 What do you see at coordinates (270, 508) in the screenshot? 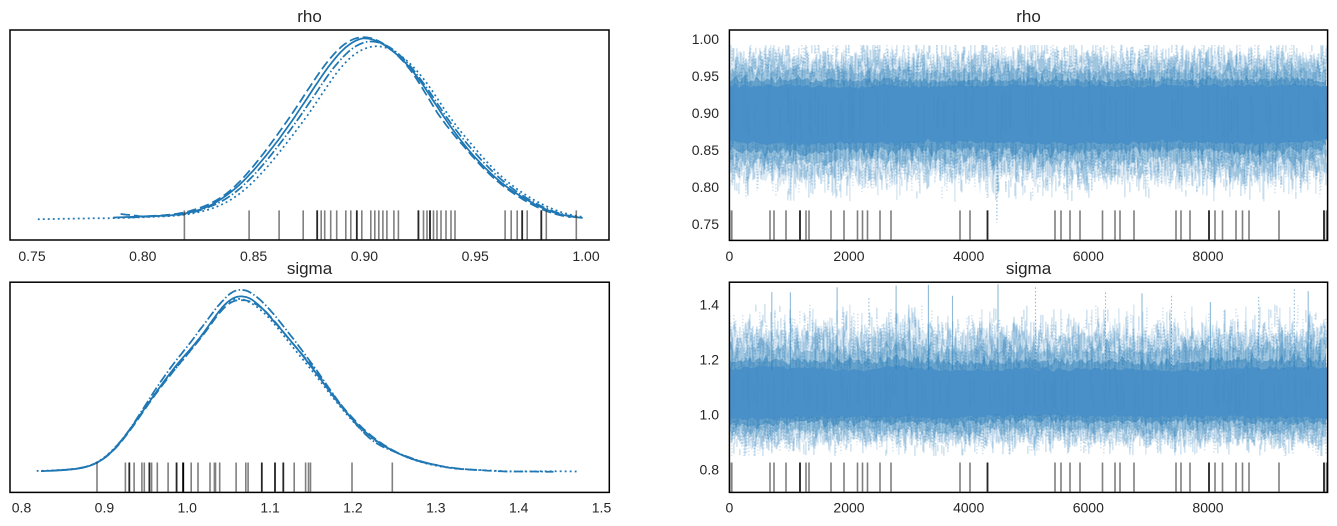
I see `svg-text: 1.1` at bounding box center [270, 508].